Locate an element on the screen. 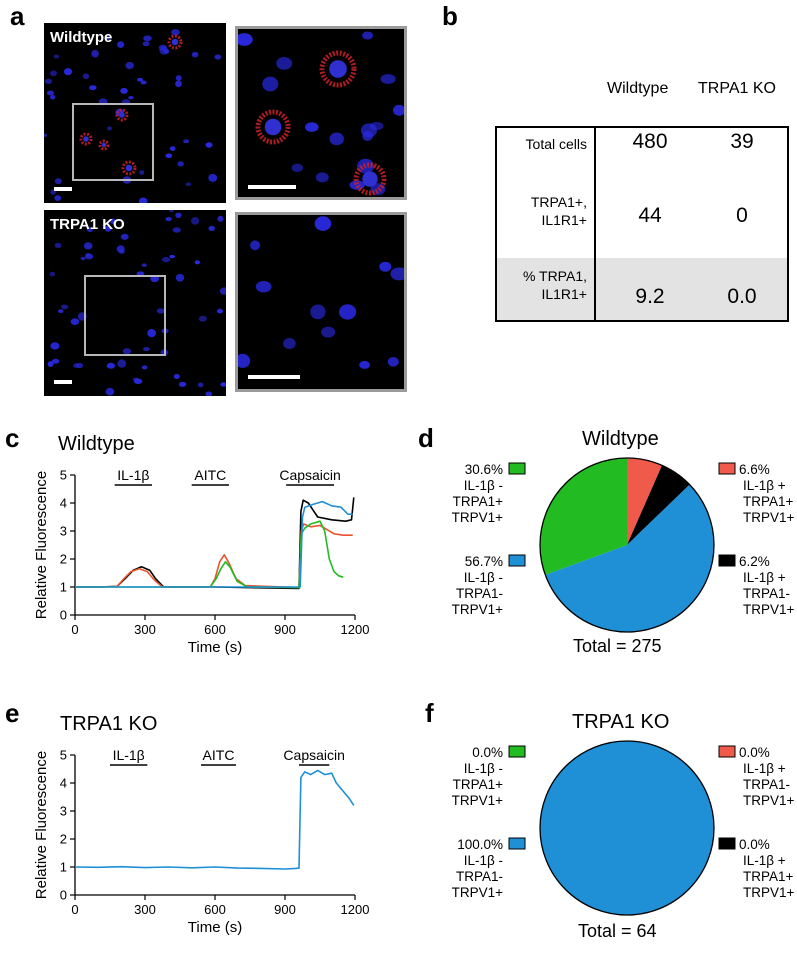 The image size is (797, 970). legend-label: TRPA1- is located at coordinates (479, 876).